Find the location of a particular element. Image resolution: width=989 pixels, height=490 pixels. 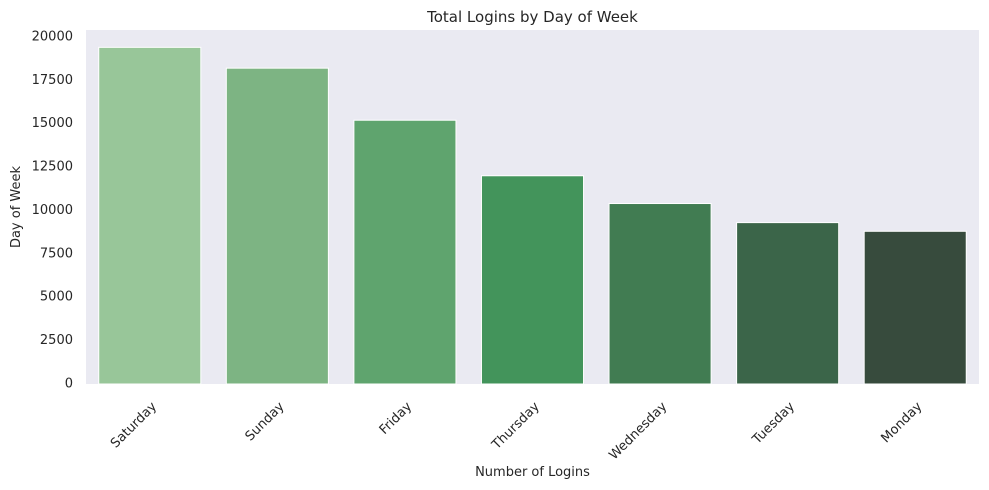

bar-thursday is located at coordinates (532, 280).